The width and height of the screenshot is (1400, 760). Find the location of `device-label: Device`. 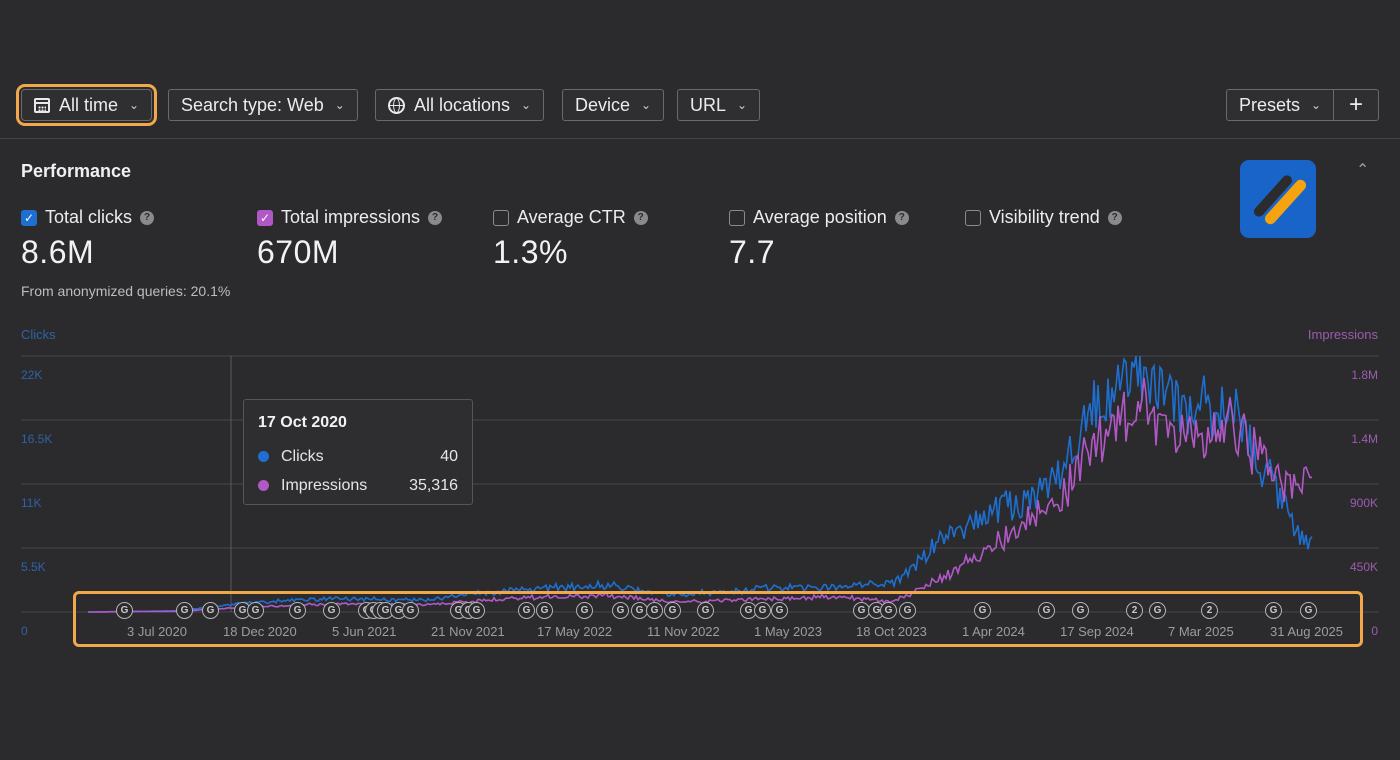

device-label: Device is located at coordinates (603, 104).